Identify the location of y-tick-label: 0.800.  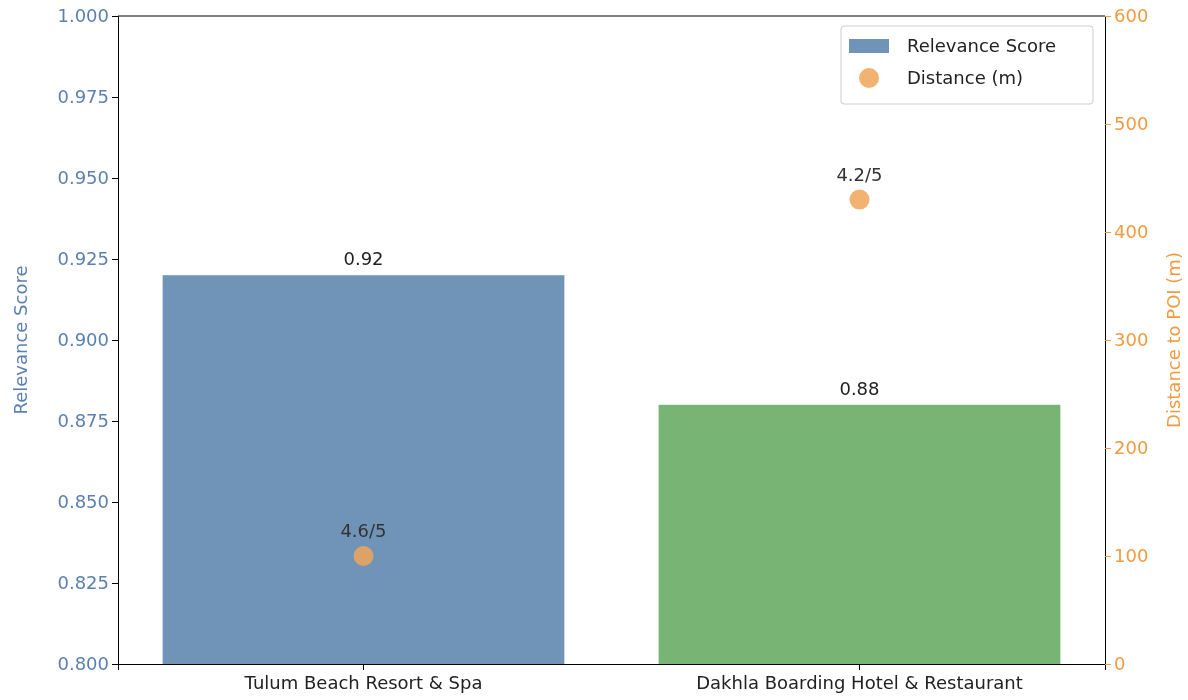
(83, 664).